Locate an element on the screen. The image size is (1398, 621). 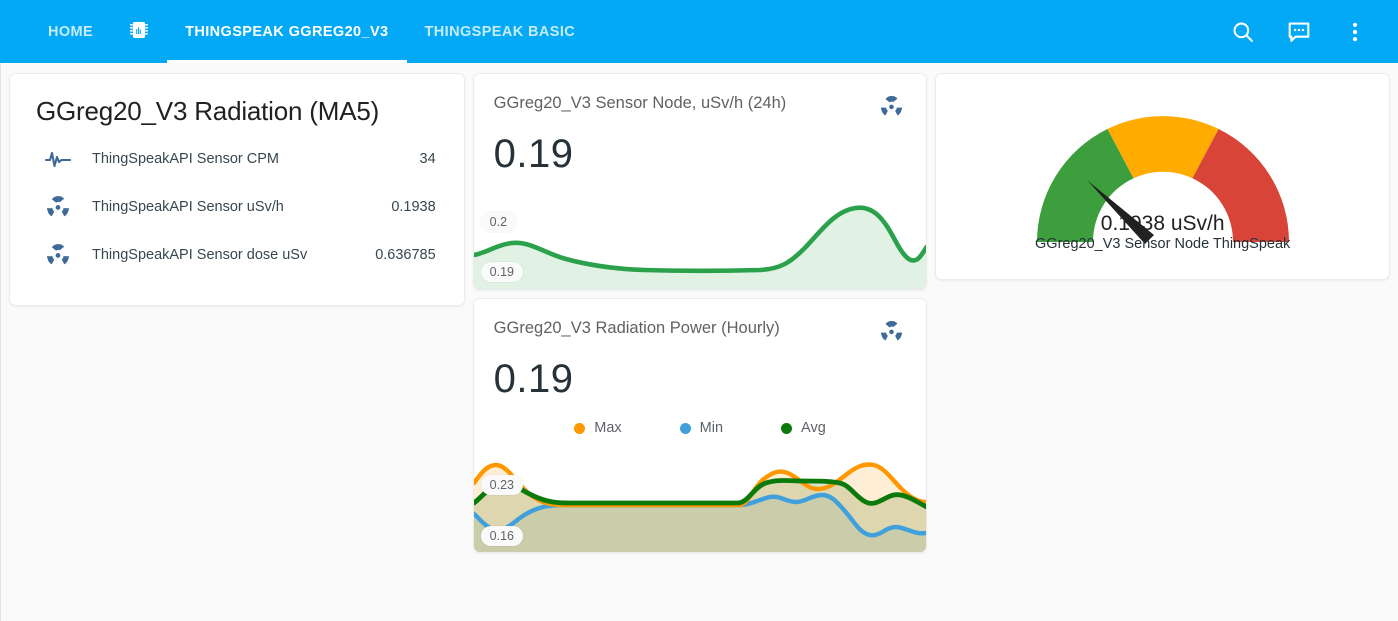
list-item-value: 0.636785 is located at coordinates (405, 255).